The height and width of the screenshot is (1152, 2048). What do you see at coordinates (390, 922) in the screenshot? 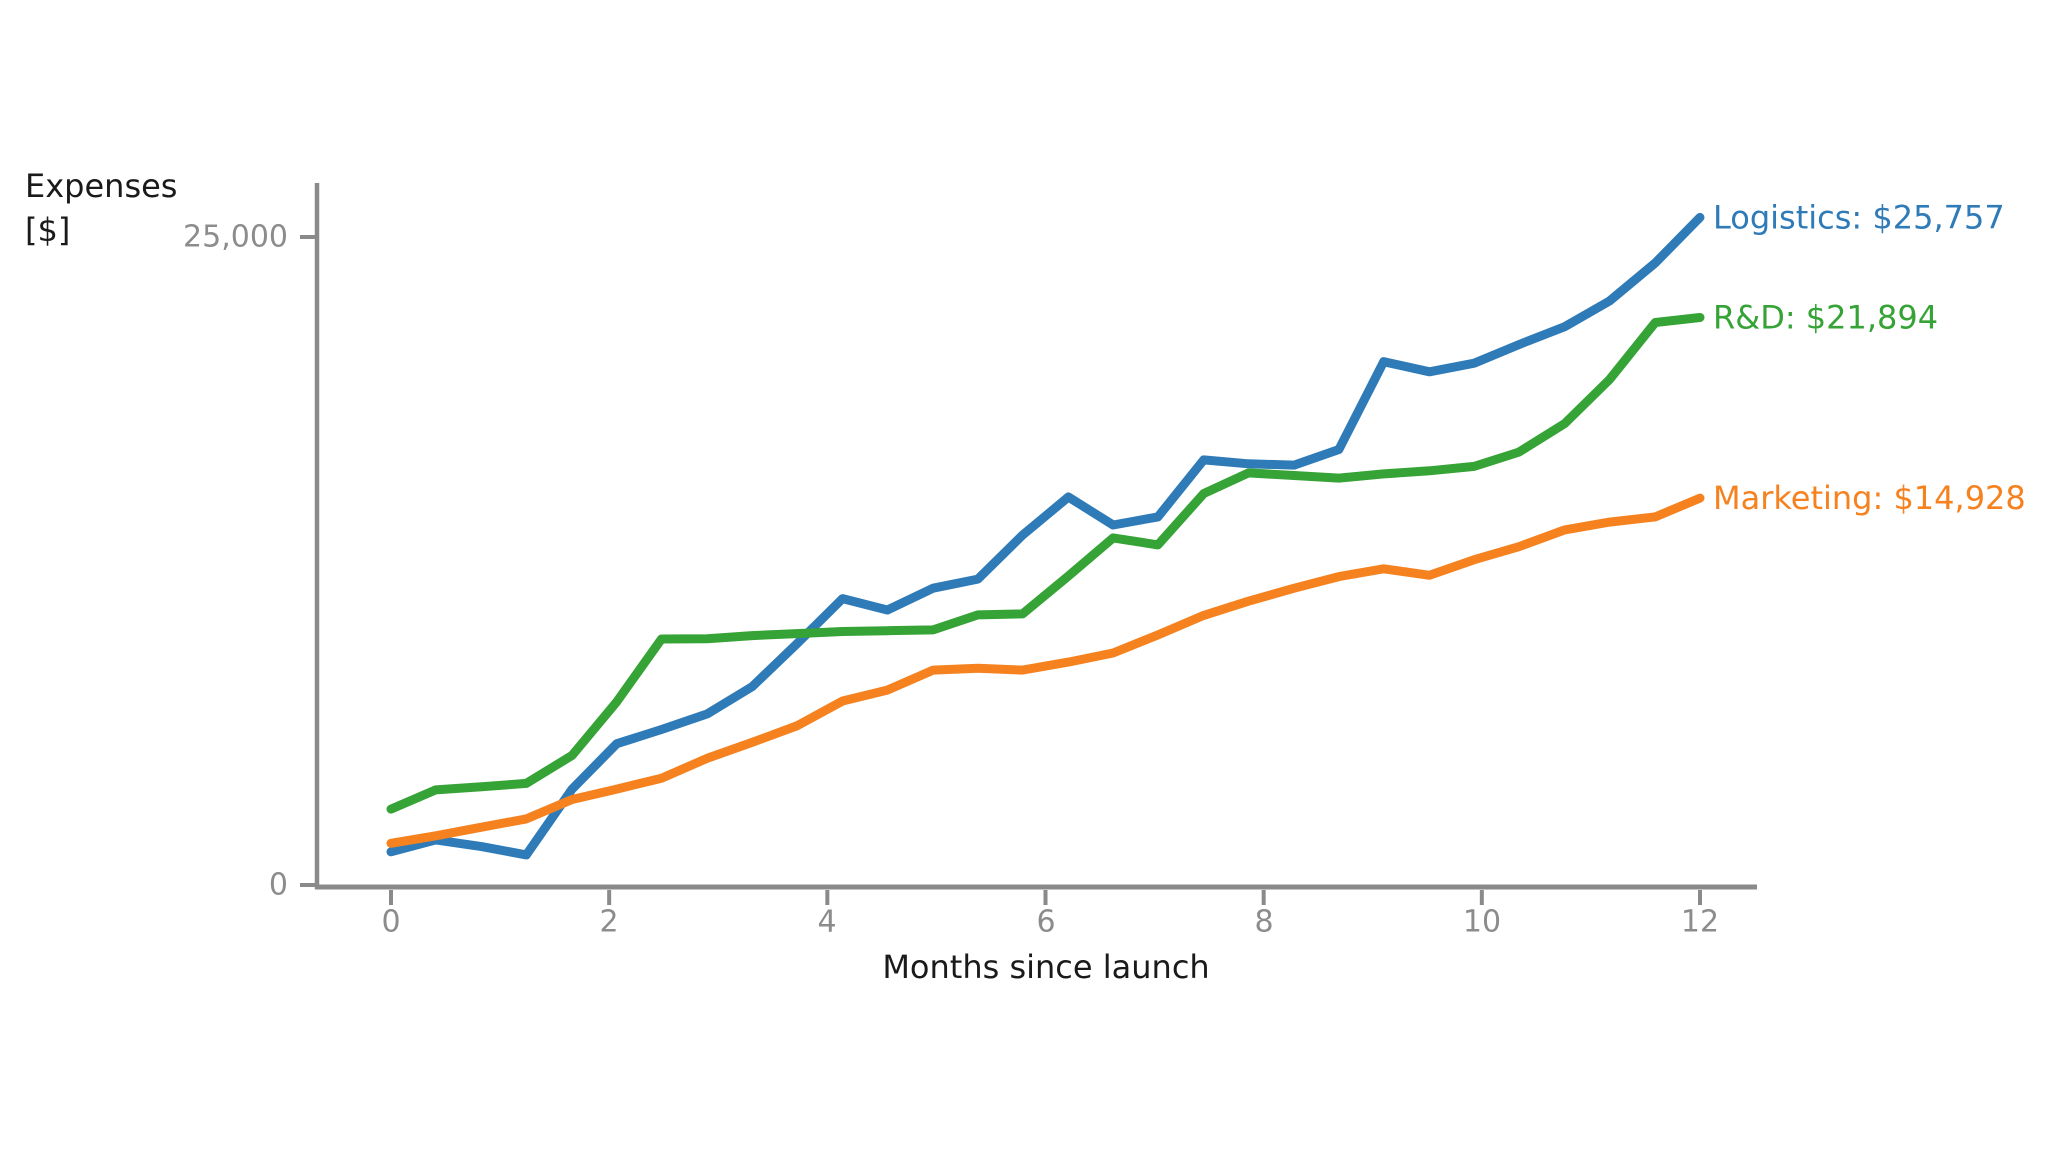
I see `x-tick-label-0: 0` at bounding box center [390, 922].